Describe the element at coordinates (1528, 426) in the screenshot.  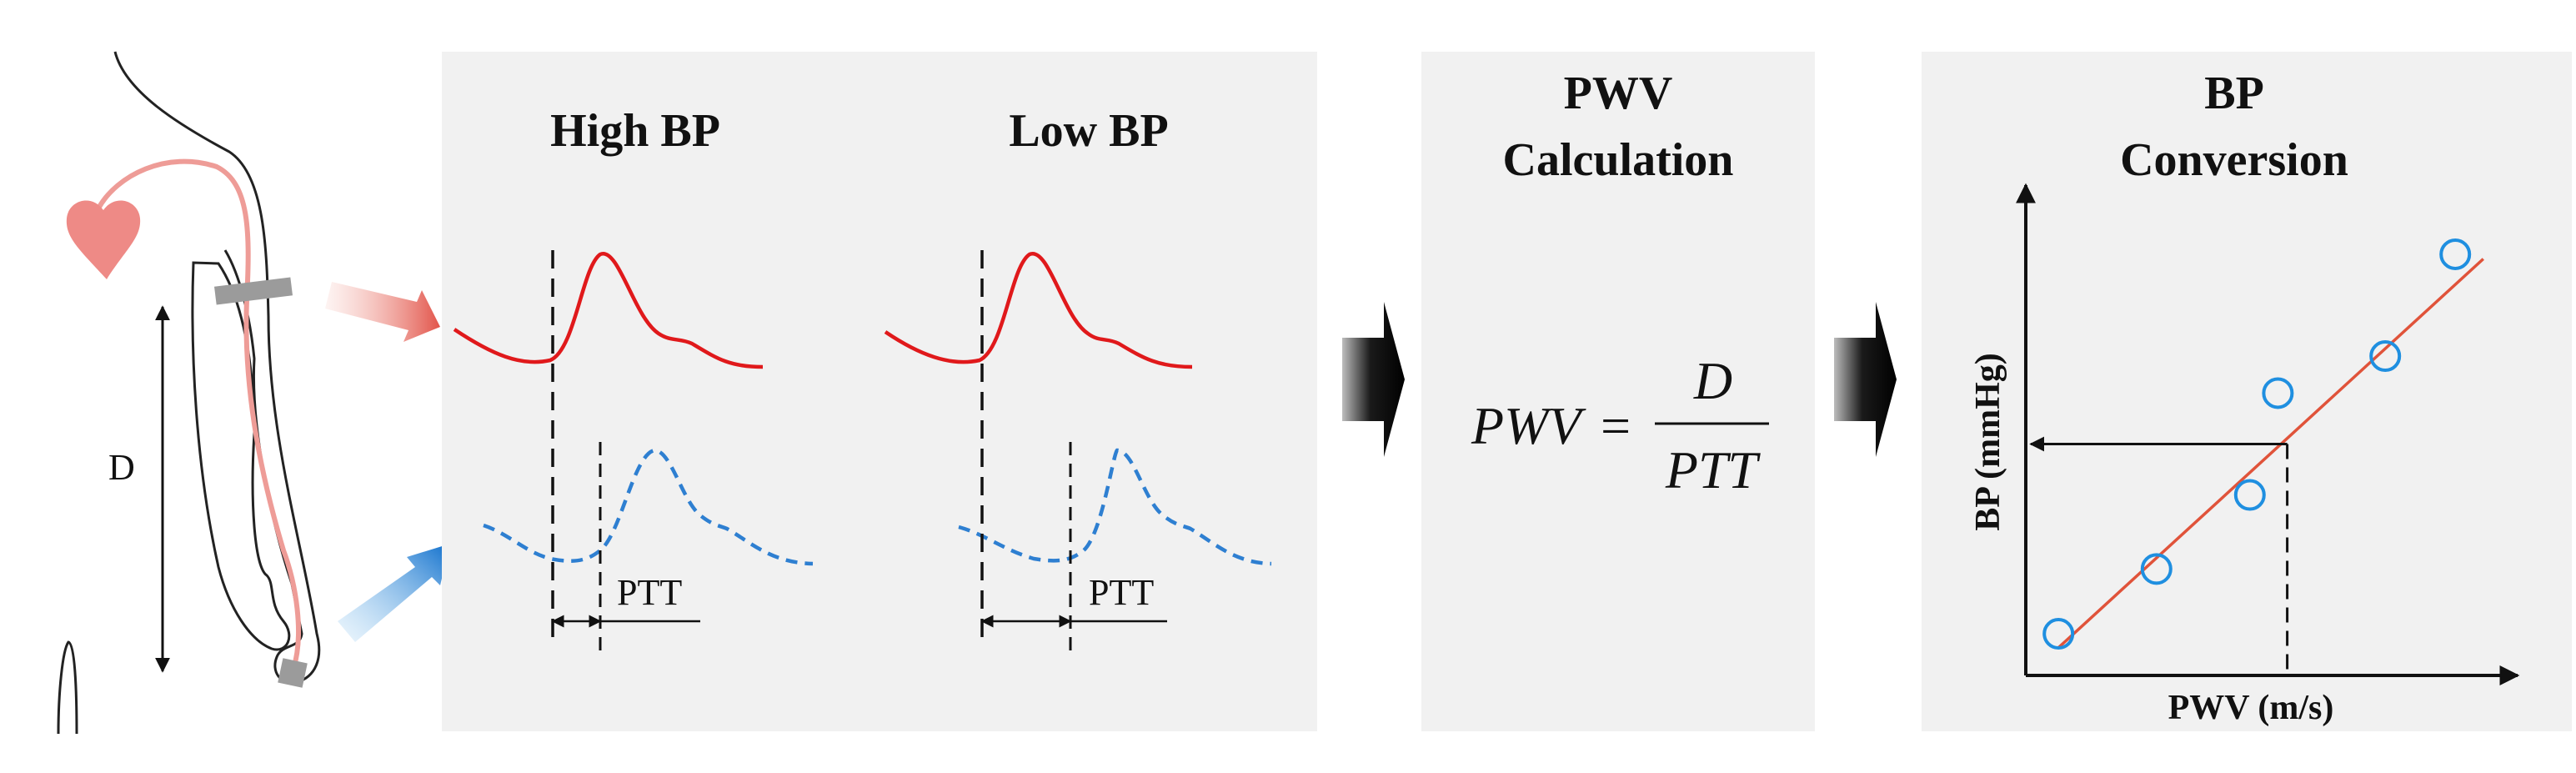
I see `formula-lhs: PWV` at that location.